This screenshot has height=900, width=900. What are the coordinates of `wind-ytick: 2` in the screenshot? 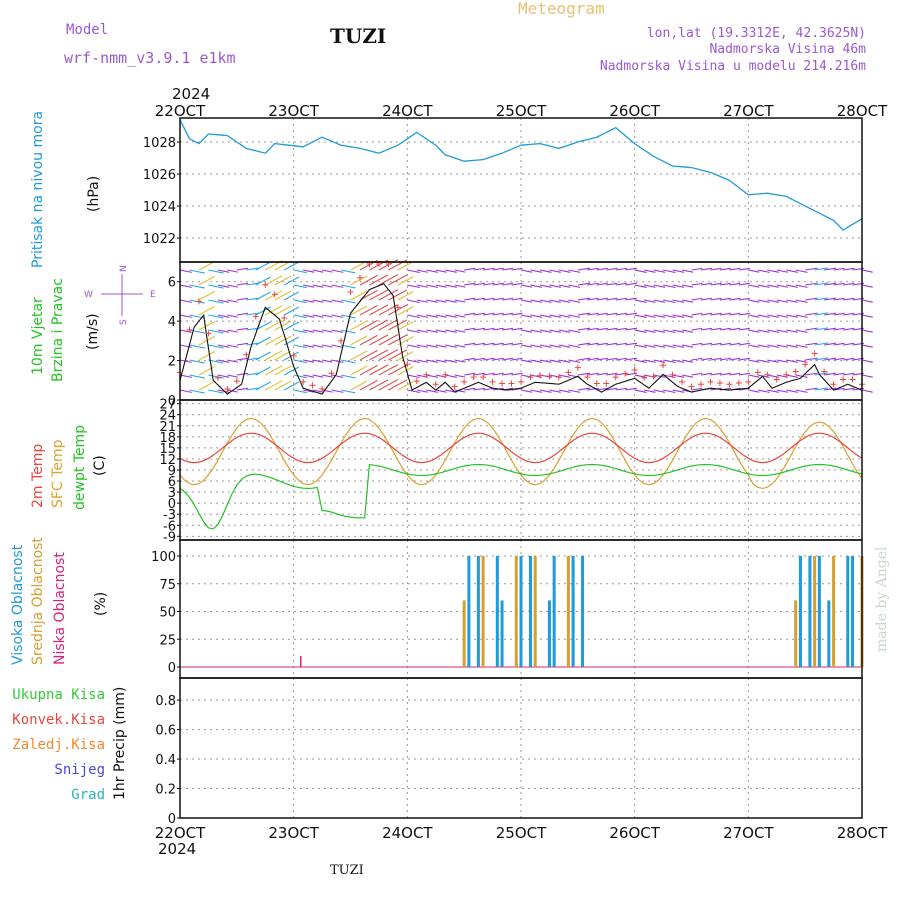 It's located at (172, 362).